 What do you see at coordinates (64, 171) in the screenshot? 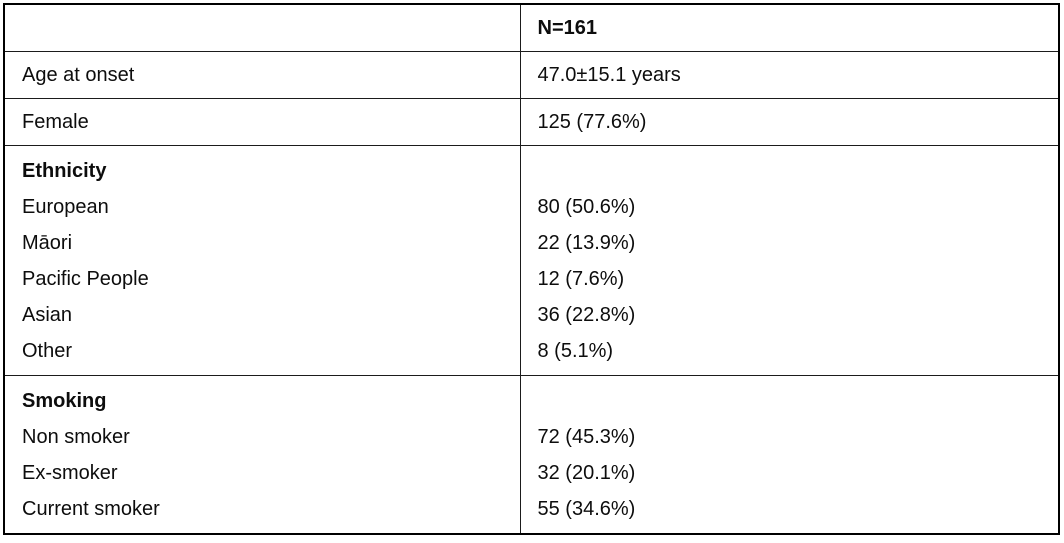
I see `group-title-ethnicity: Ethnicity` at bounding box center [64, 171].